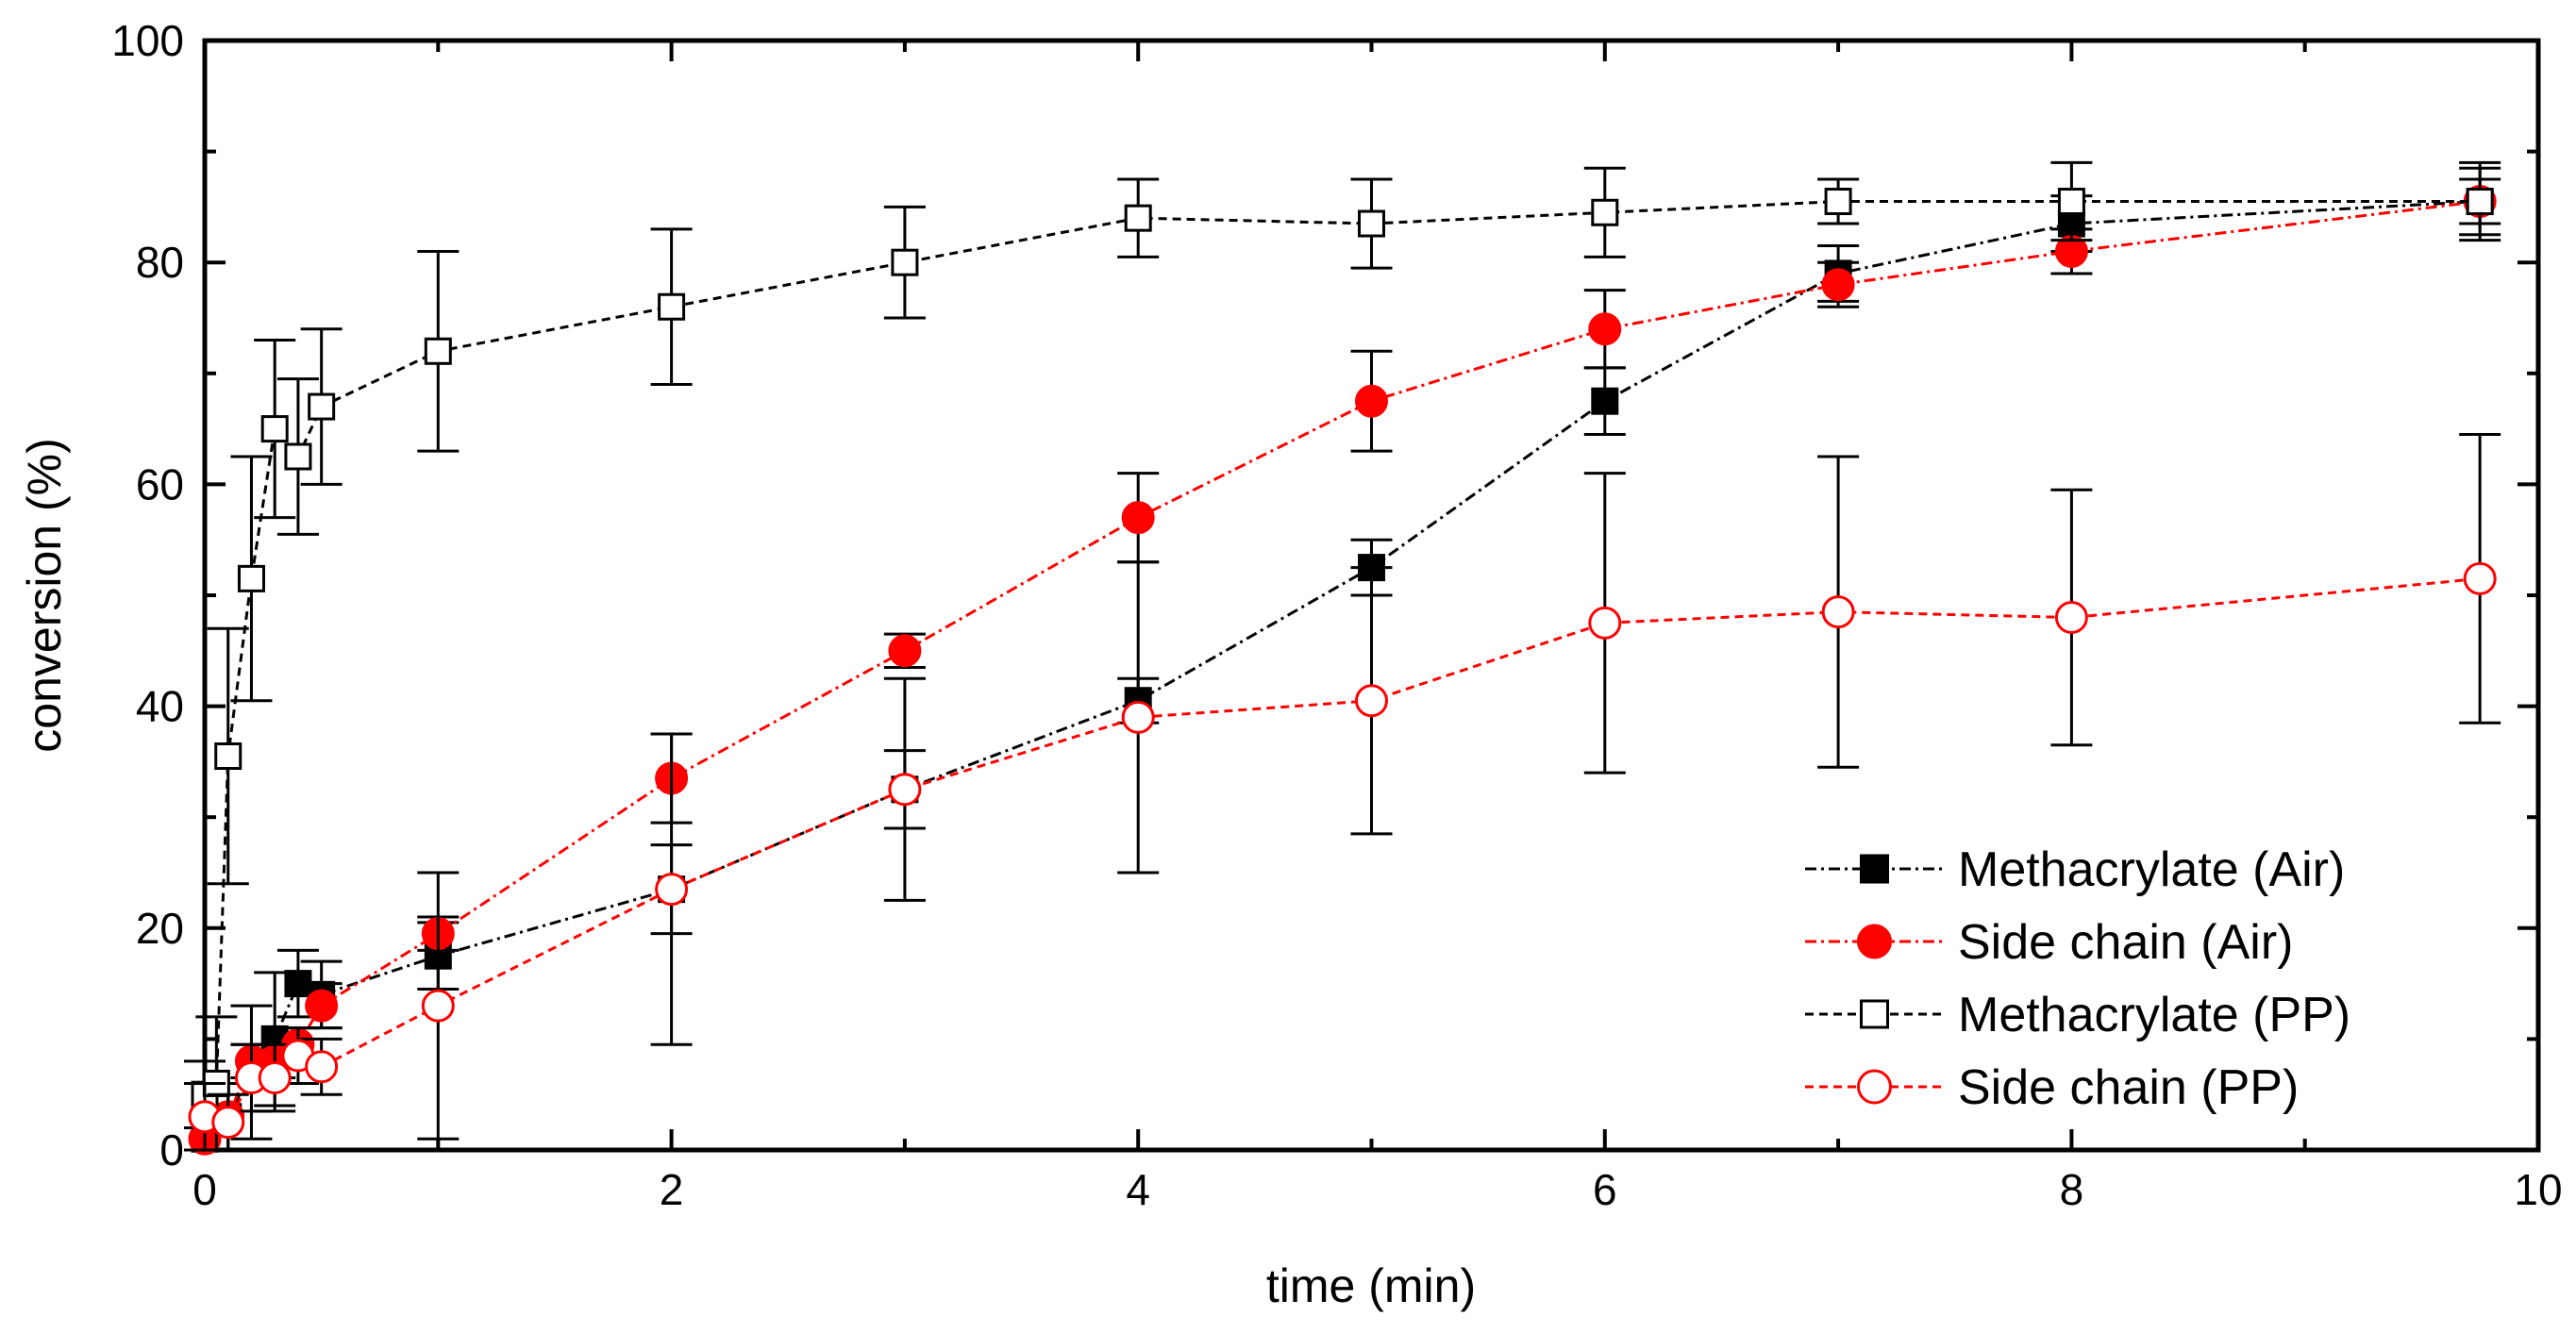 The width and height of the screenshot is (2576, 1333). What do you see at coordinates (2125, 942) in the screenshot?
I see `legend-label: Side chain (Air)` at bounding box center [2125, 942].